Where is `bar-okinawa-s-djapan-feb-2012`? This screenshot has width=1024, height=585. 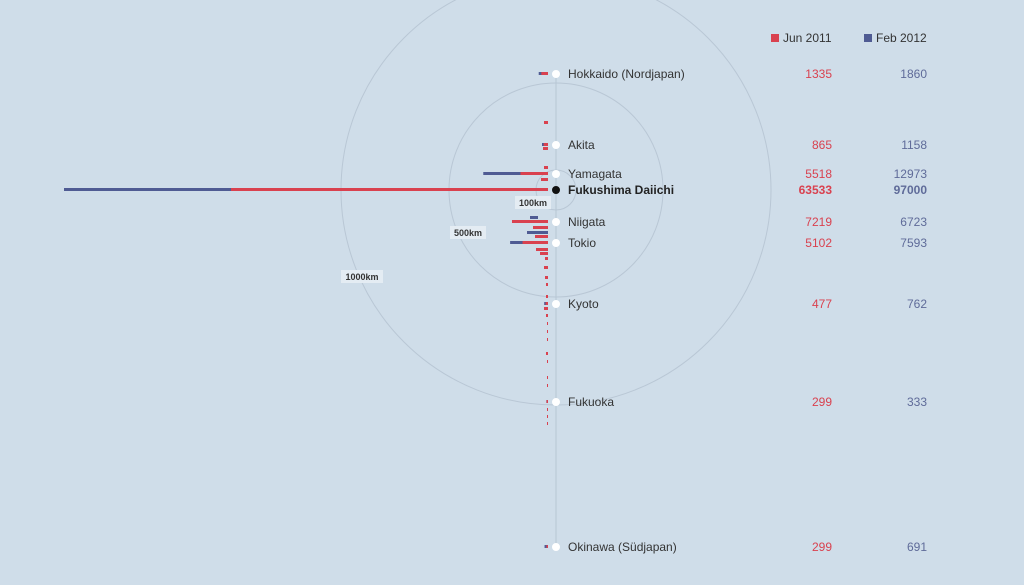 bar-okinawa-s-djapan-feb-2012 is located at coordinates (546, 546).